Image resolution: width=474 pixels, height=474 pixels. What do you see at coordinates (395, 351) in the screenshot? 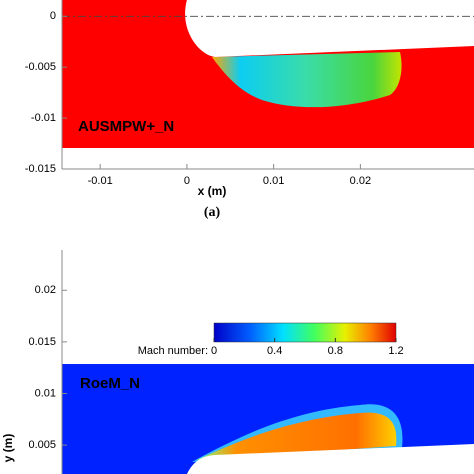
I see `colorbar-tick-label: 1.2` at bounding box center [395, 351].